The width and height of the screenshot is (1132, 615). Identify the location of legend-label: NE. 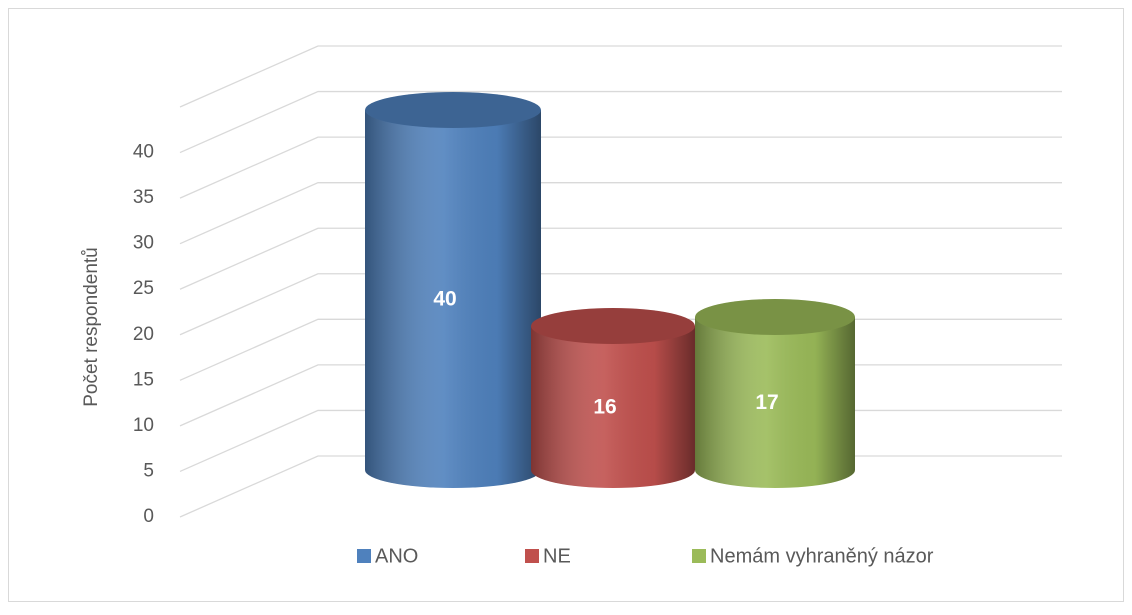
(557, 556).